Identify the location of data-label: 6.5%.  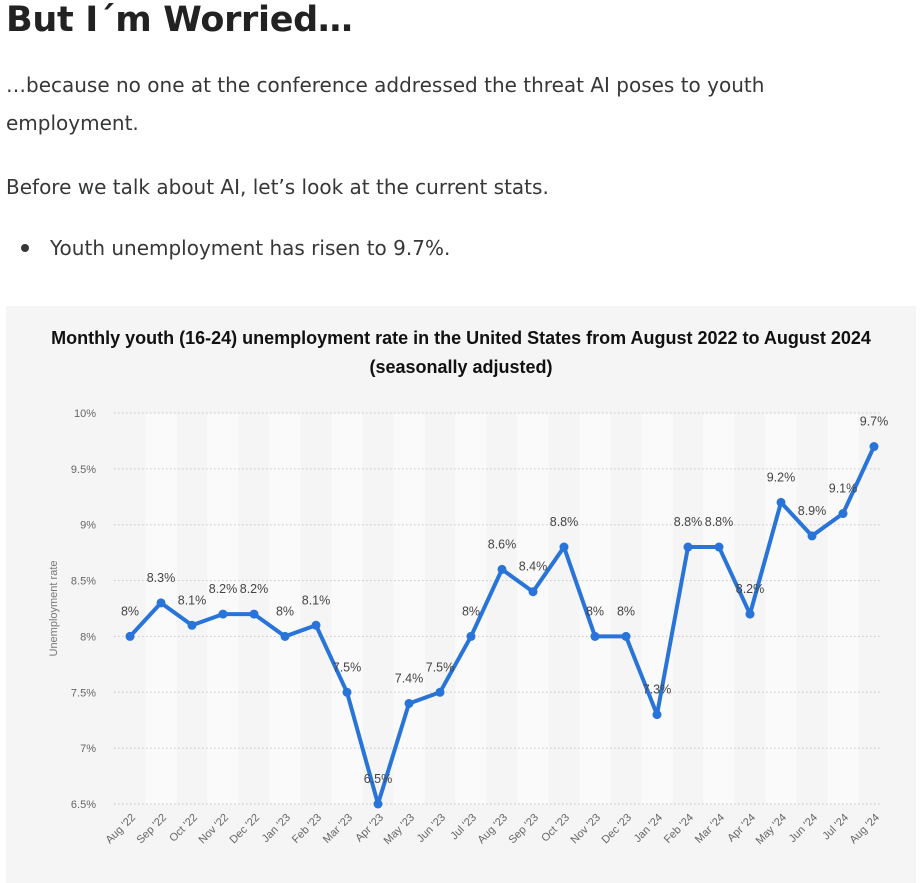
(378, 779).